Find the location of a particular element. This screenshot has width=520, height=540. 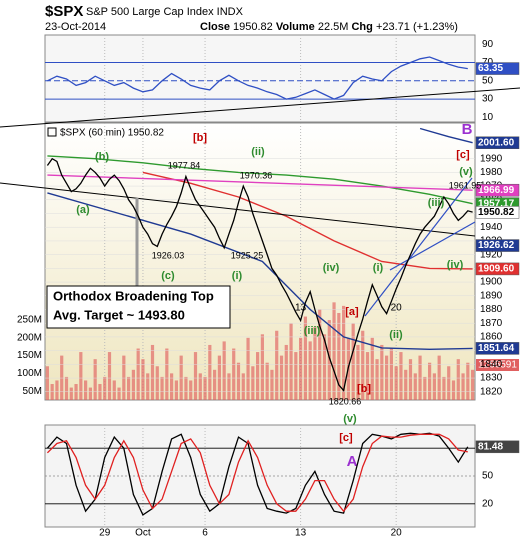

y-tick-label: 50 is located at coordinates (488, 476).